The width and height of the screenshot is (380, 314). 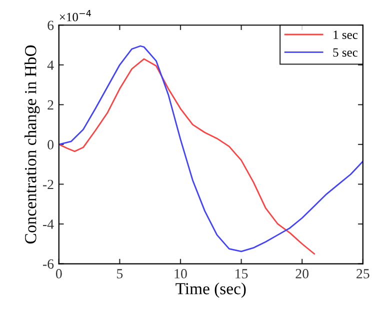 I want to click on x-tick-label: 15, so click(x=242, y=273).